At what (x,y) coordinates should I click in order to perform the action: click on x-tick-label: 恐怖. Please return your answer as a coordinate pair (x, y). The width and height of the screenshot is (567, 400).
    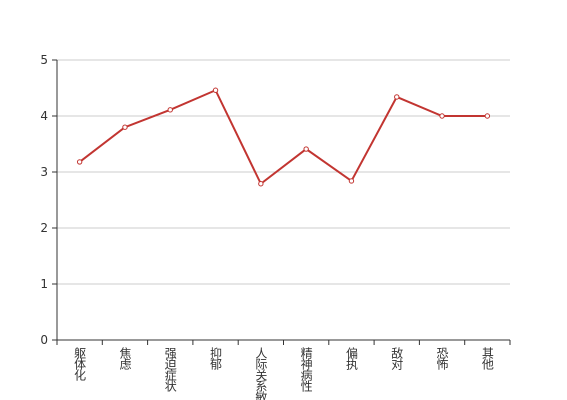
    Looking at the image, I should click on (442, 358).